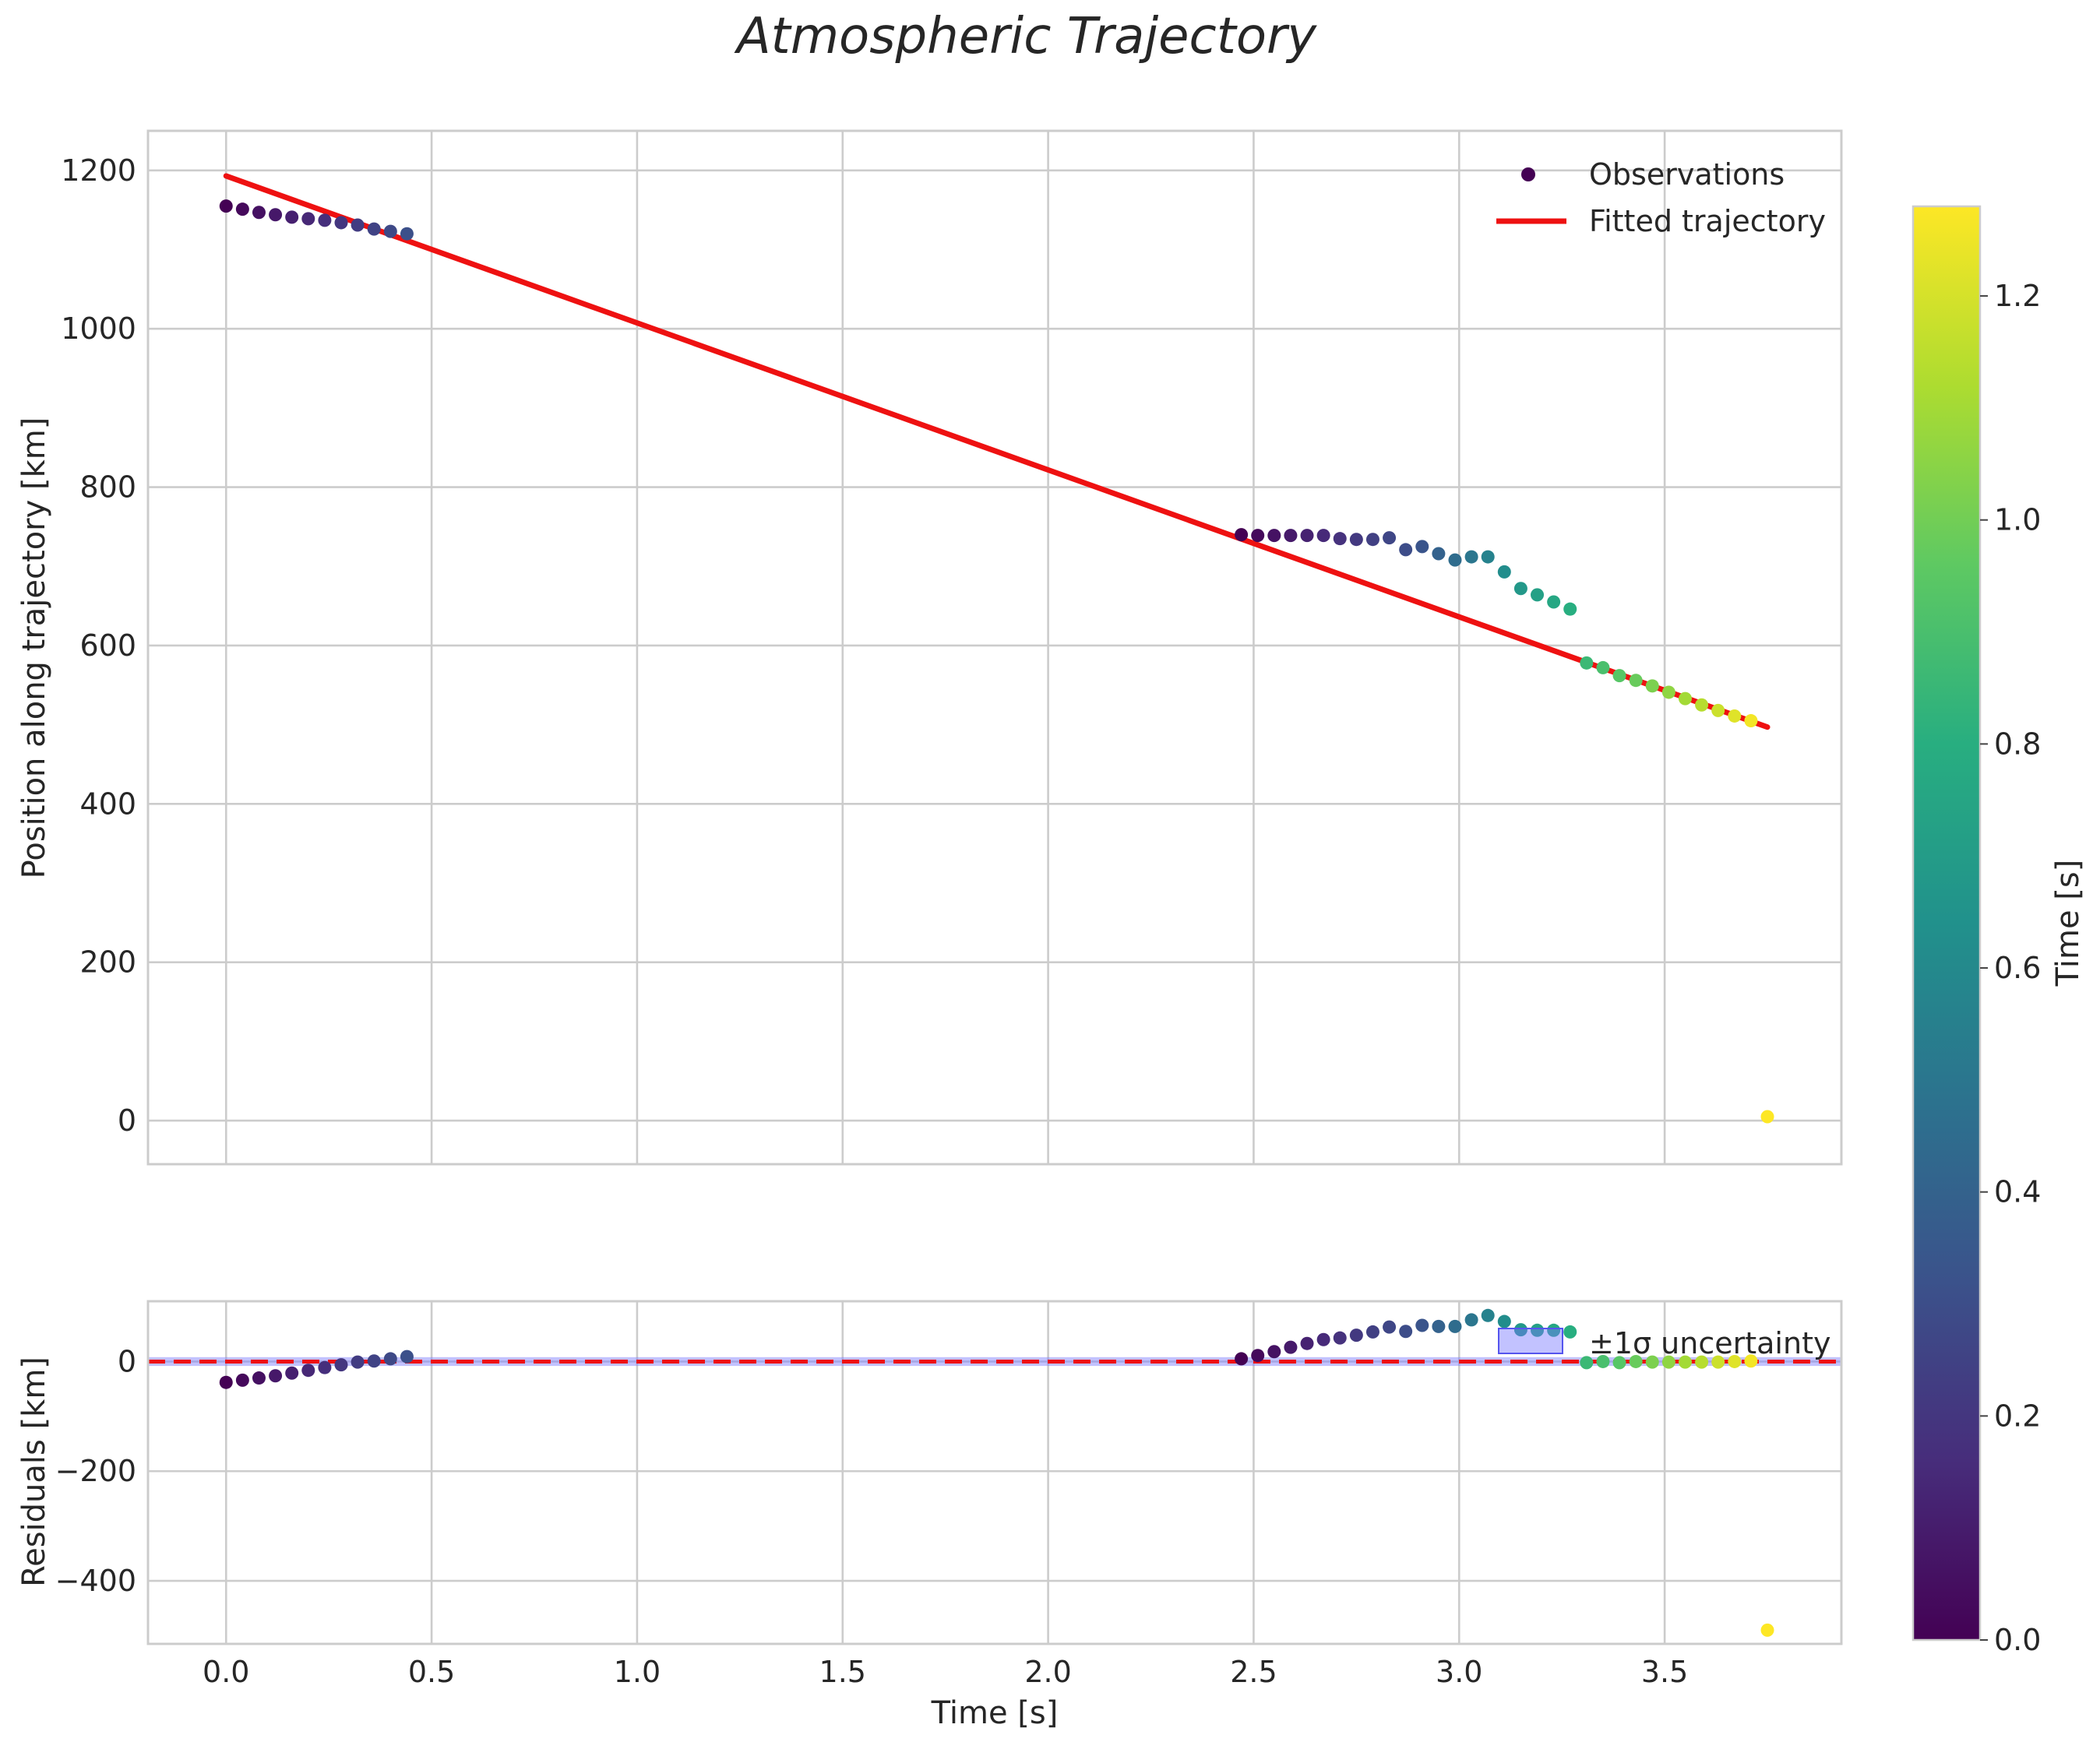 The width and height of the screenshot is (2100, 1749). Describe the element at coordinates (995, 1713) in the screenshot. I see `x-axis-label: Time [s]` at that location.